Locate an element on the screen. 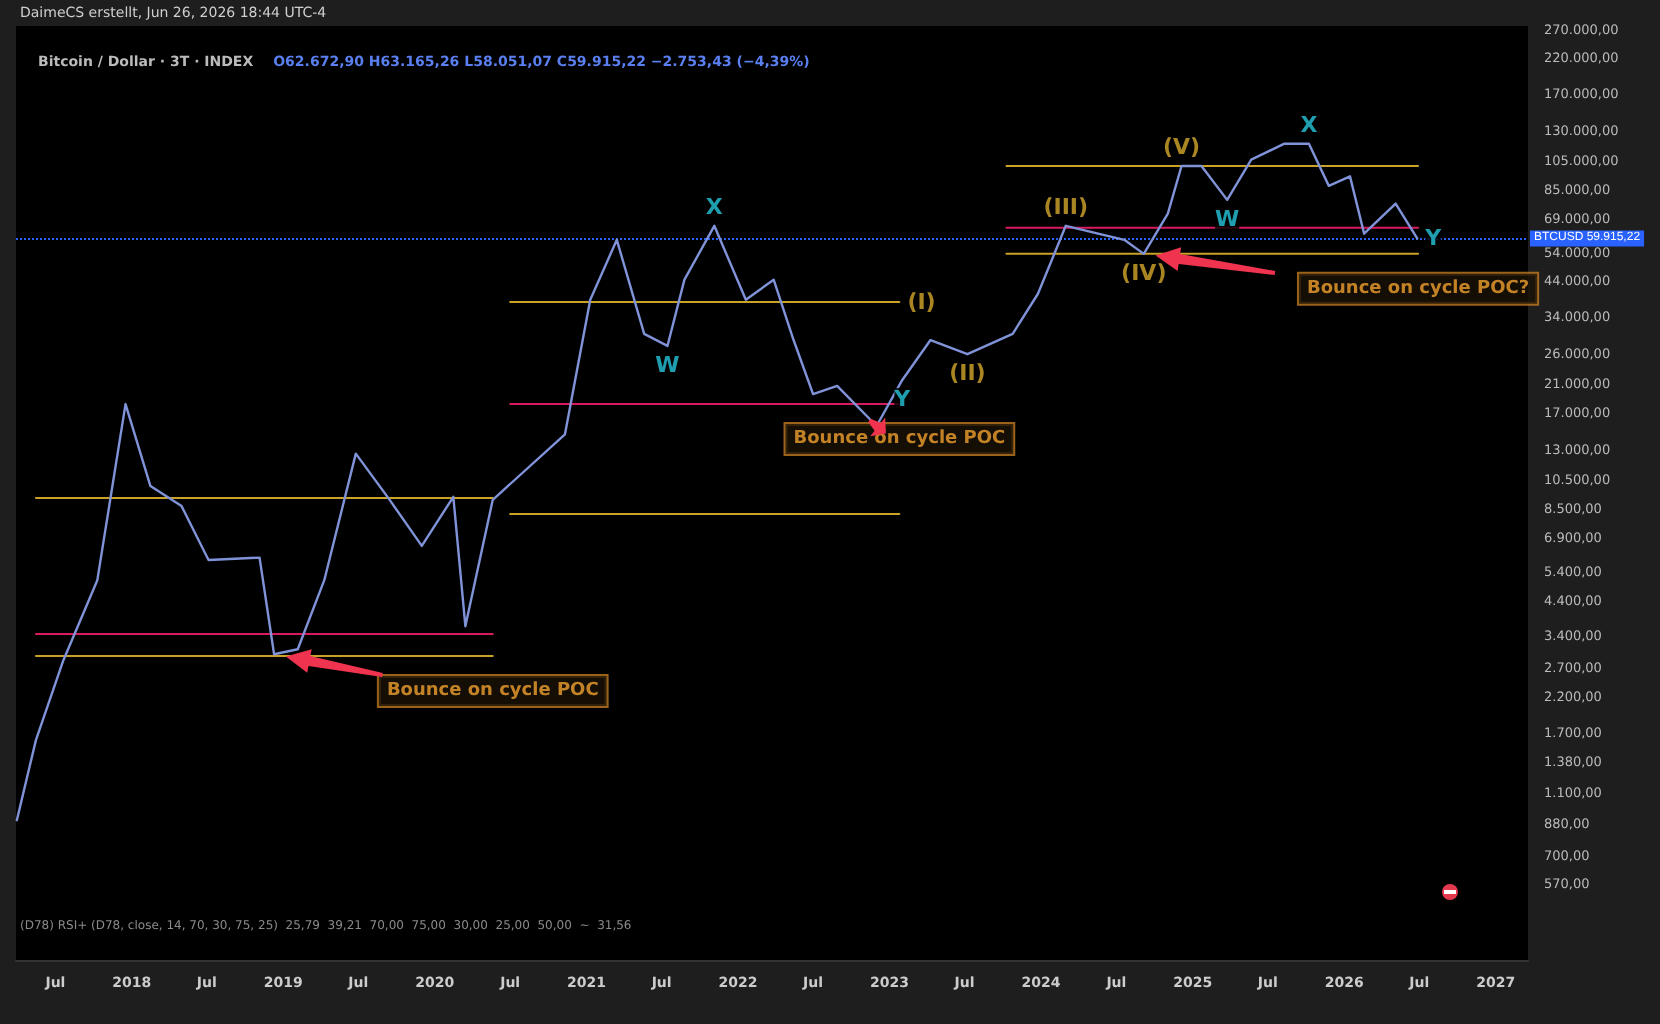 The width and height of the screenshot is (1660, 1024). annotation: Bounce on cycle POC? is located at coordinates (1418, 288).